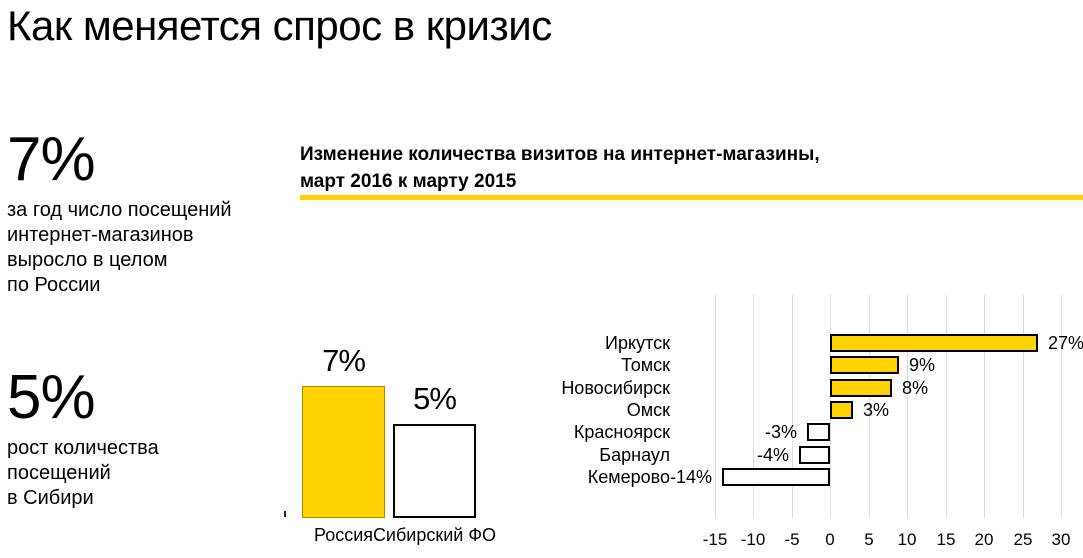  What do you see at coordinates (83, 473) in the screenshot?
I see `stat-siberia-description: рост количества посещений в Сибири` at bounding box center [83, 473].